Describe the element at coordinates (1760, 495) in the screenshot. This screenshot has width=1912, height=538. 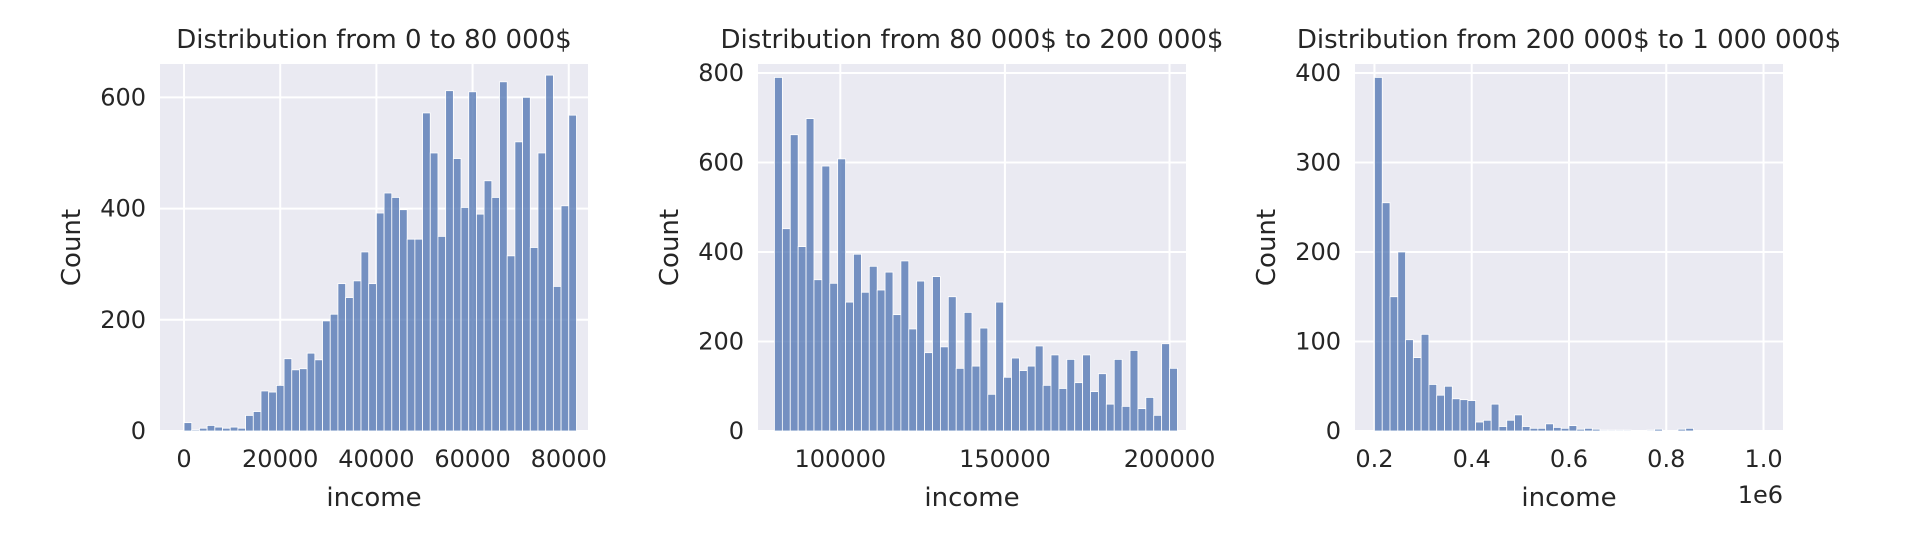
I see `x-axis-offset-label: 1e6` at that location.